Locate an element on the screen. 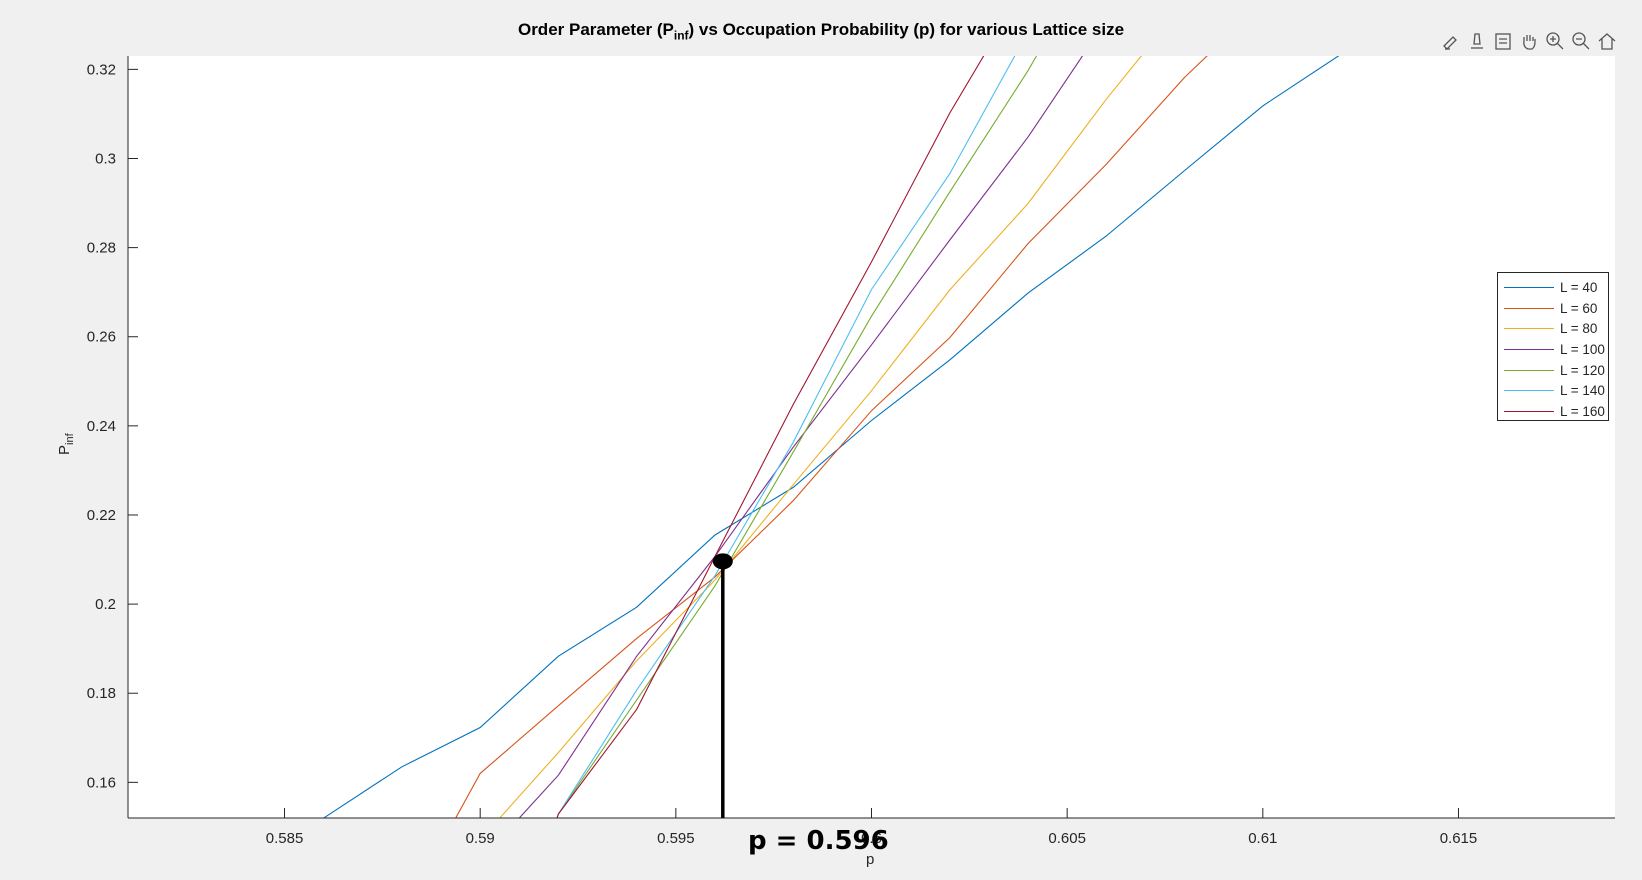  x-tick-label: 0.595 is located at coordinates (676, 838).